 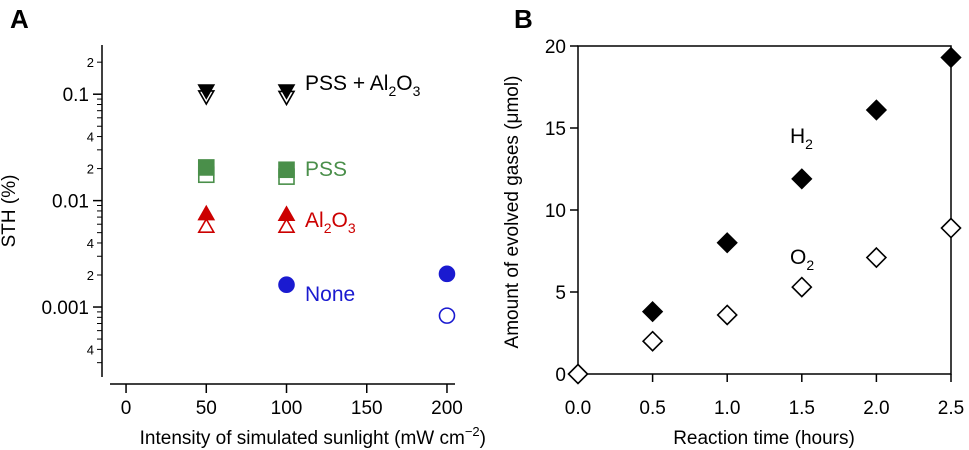 I want to click on panel-b-series-label: O2, so click(x=802, y=259).